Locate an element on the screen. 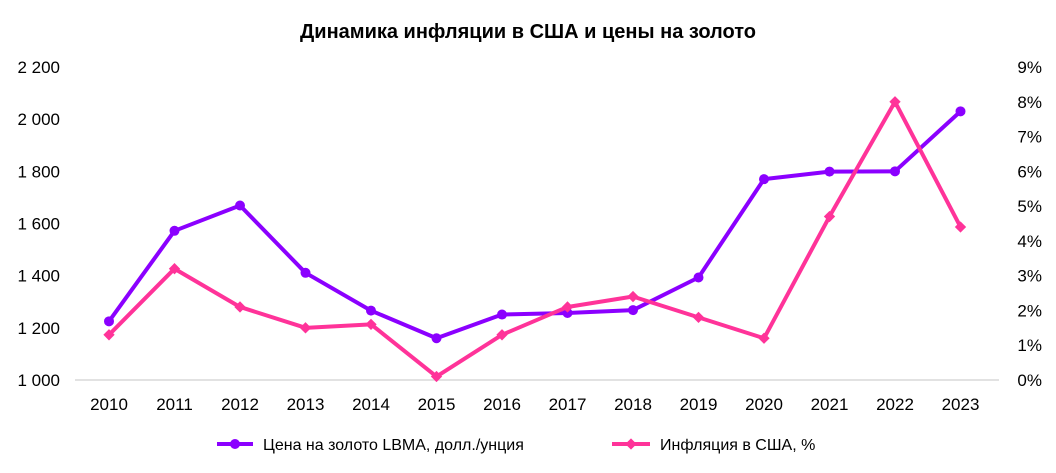 This screenshot has height=473, width=1056. left-axis-ticks: 1 000 1 200 1 400 1 600 1 800 2 000 2 200 is located at coordinates (38, 224).